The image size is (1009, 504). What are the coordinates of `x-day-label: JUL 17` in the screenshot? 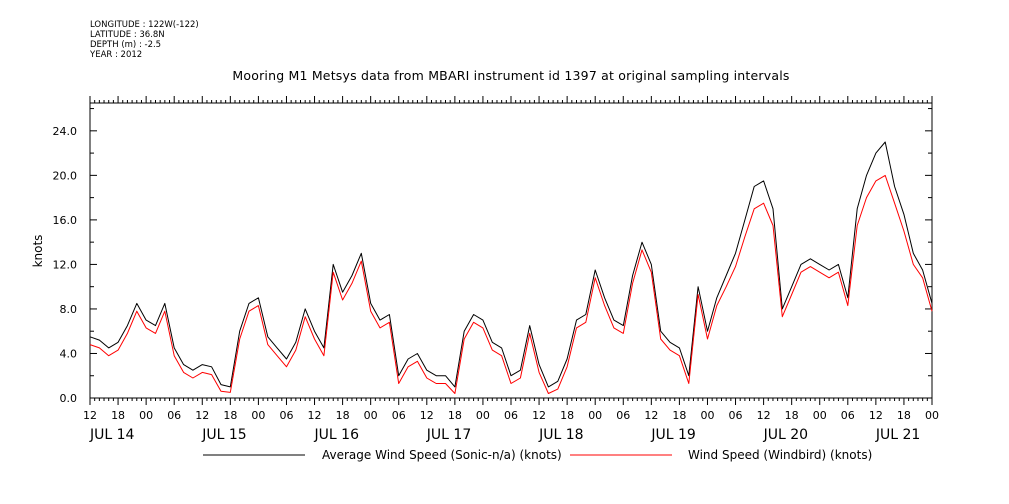 It's located at (448, 435).